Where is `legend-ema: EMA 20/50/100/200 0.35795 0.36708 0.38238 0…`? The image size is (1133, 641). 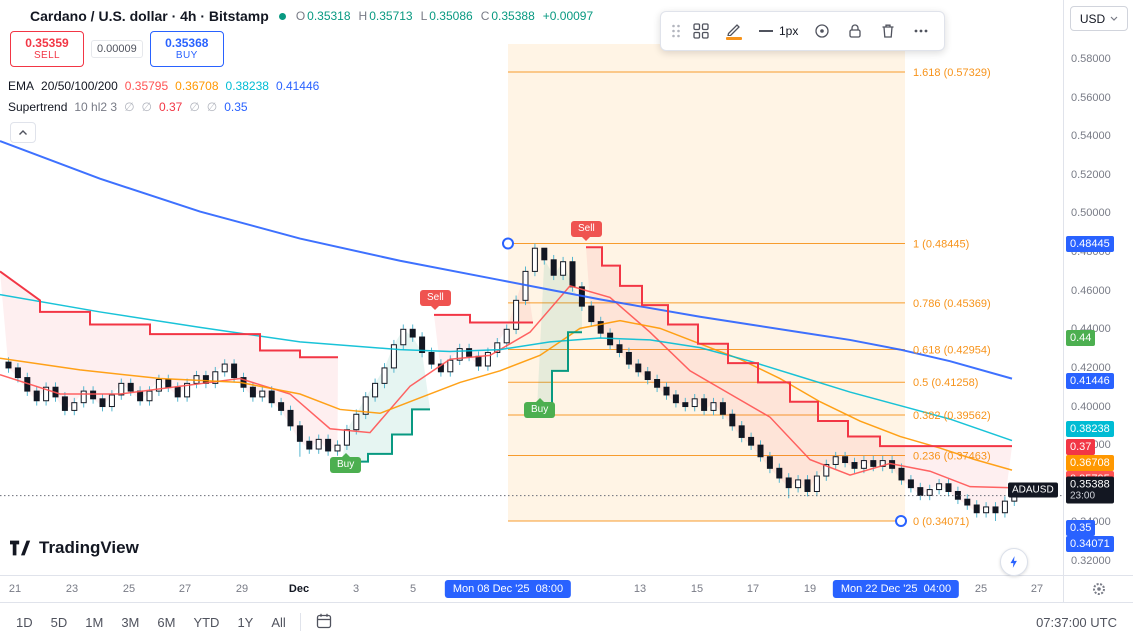
legend-ema: EMA 20/50/100/200 0.35795 0.36708 0.38238 0… is located at coordinates (163, 86).